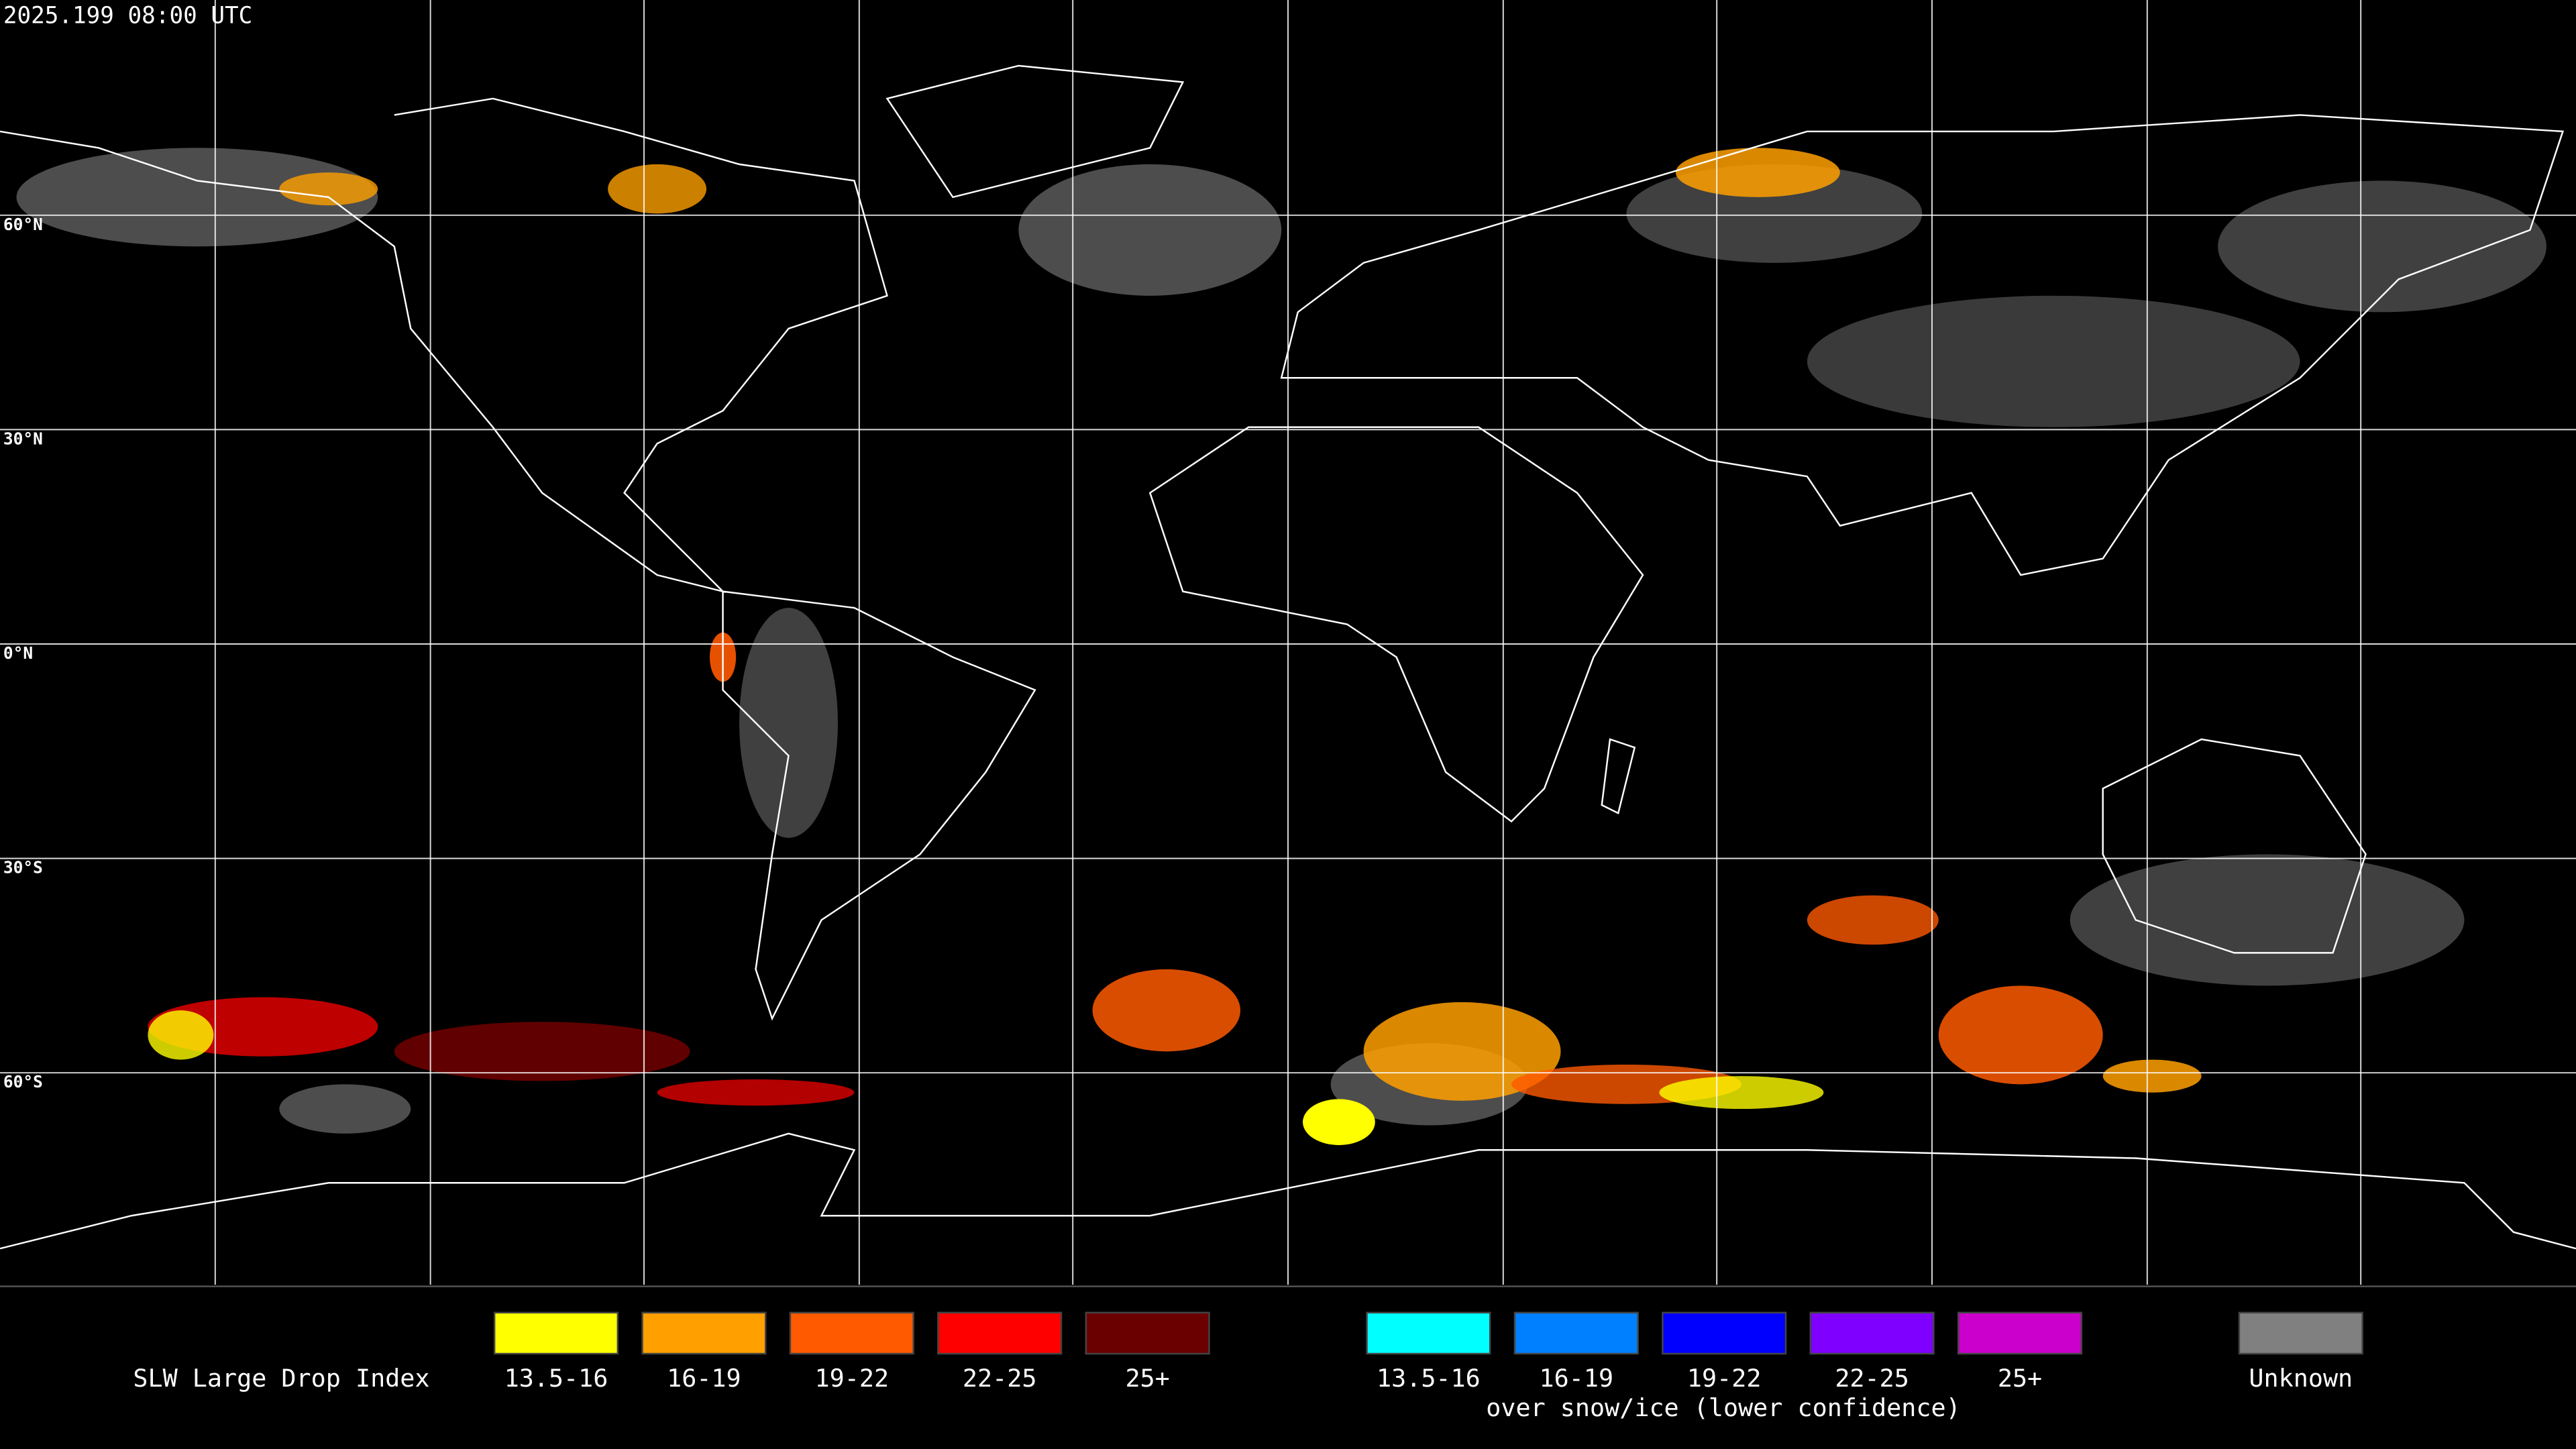  I want to click on latitude-label: 30°S, so click(23, 867).